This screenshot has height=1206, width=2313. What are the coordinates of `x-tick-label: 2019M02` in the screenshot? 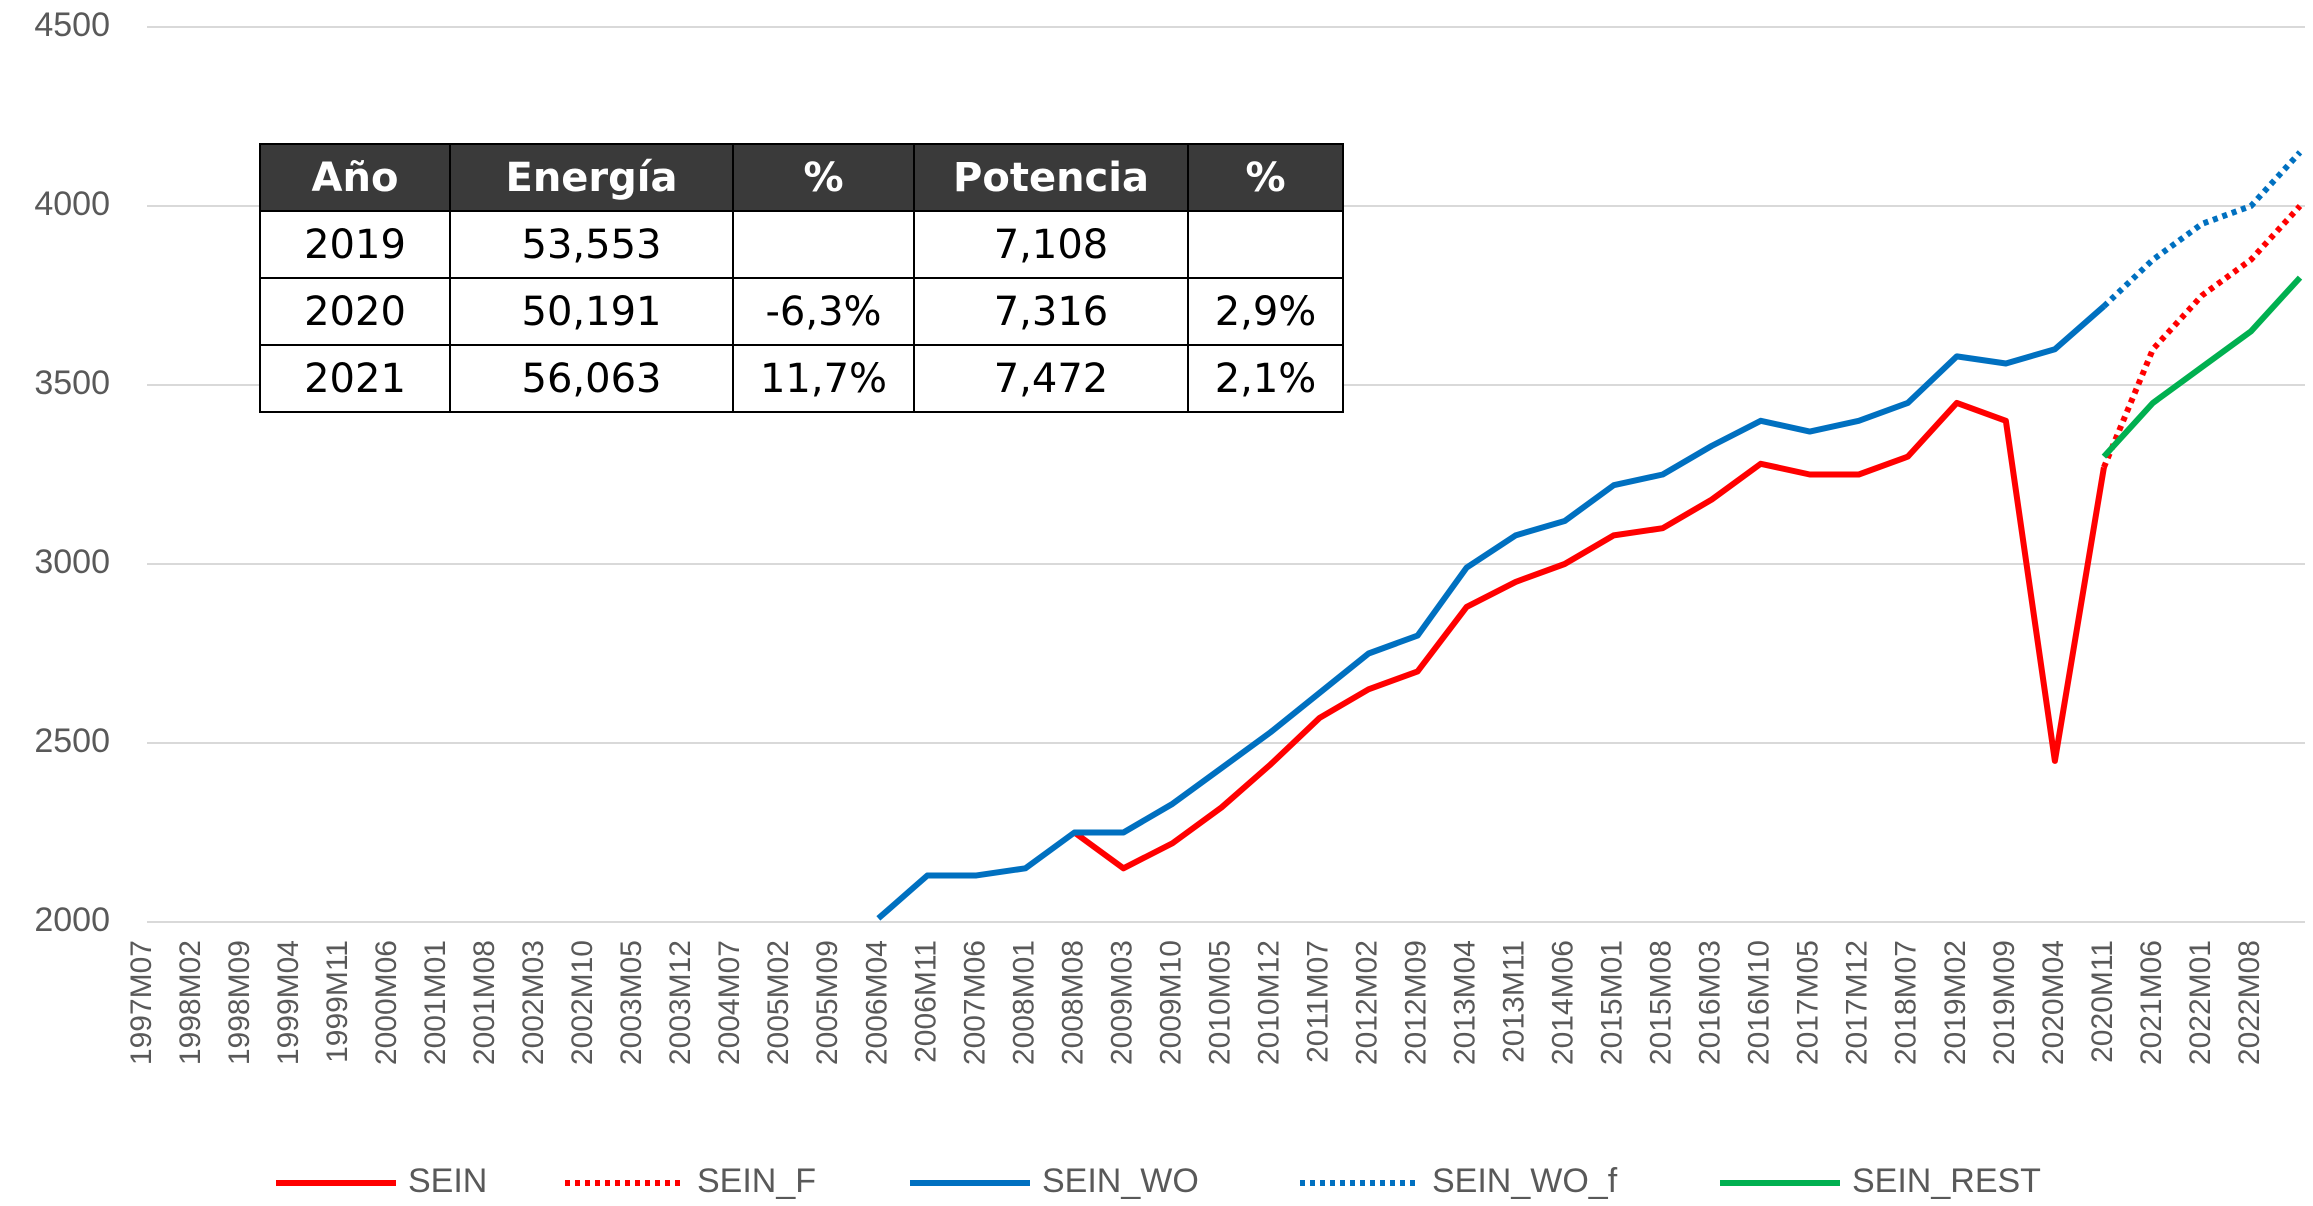 It's located at (1955, 1002).